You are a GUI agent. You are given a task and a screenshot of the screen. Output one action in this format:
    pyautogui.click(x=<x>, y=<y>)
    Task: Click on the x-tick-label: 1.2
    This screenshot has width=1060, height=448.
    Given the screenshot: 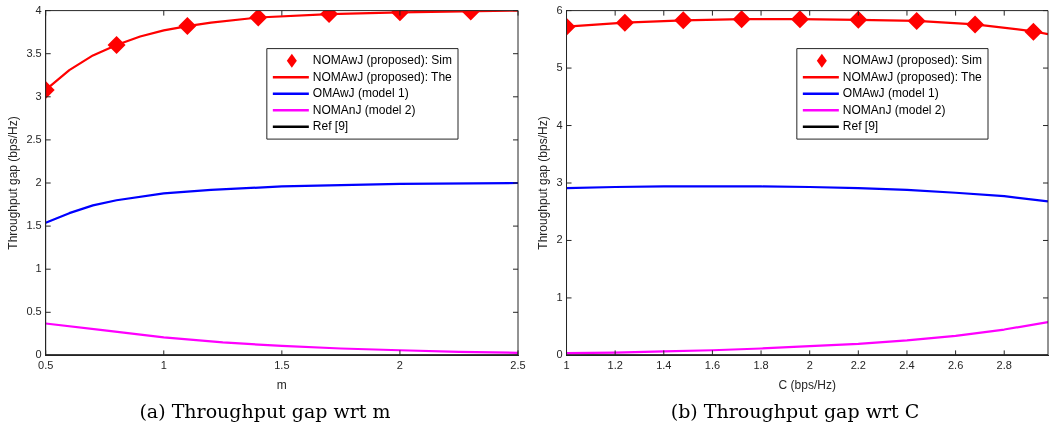 What is the action you would take?
    pyautogui.click(x=615, y=365)
    